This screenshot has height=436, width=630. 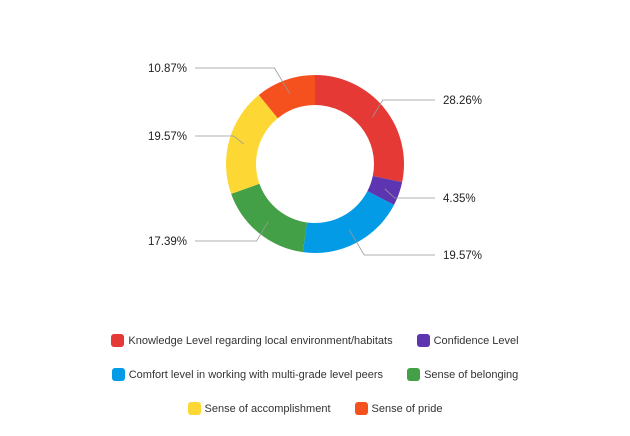 What do you see at coordinates (471, 374) in the screenshot?
I see `legend-label: Sense of belonging` at bounding box center [471, 374].